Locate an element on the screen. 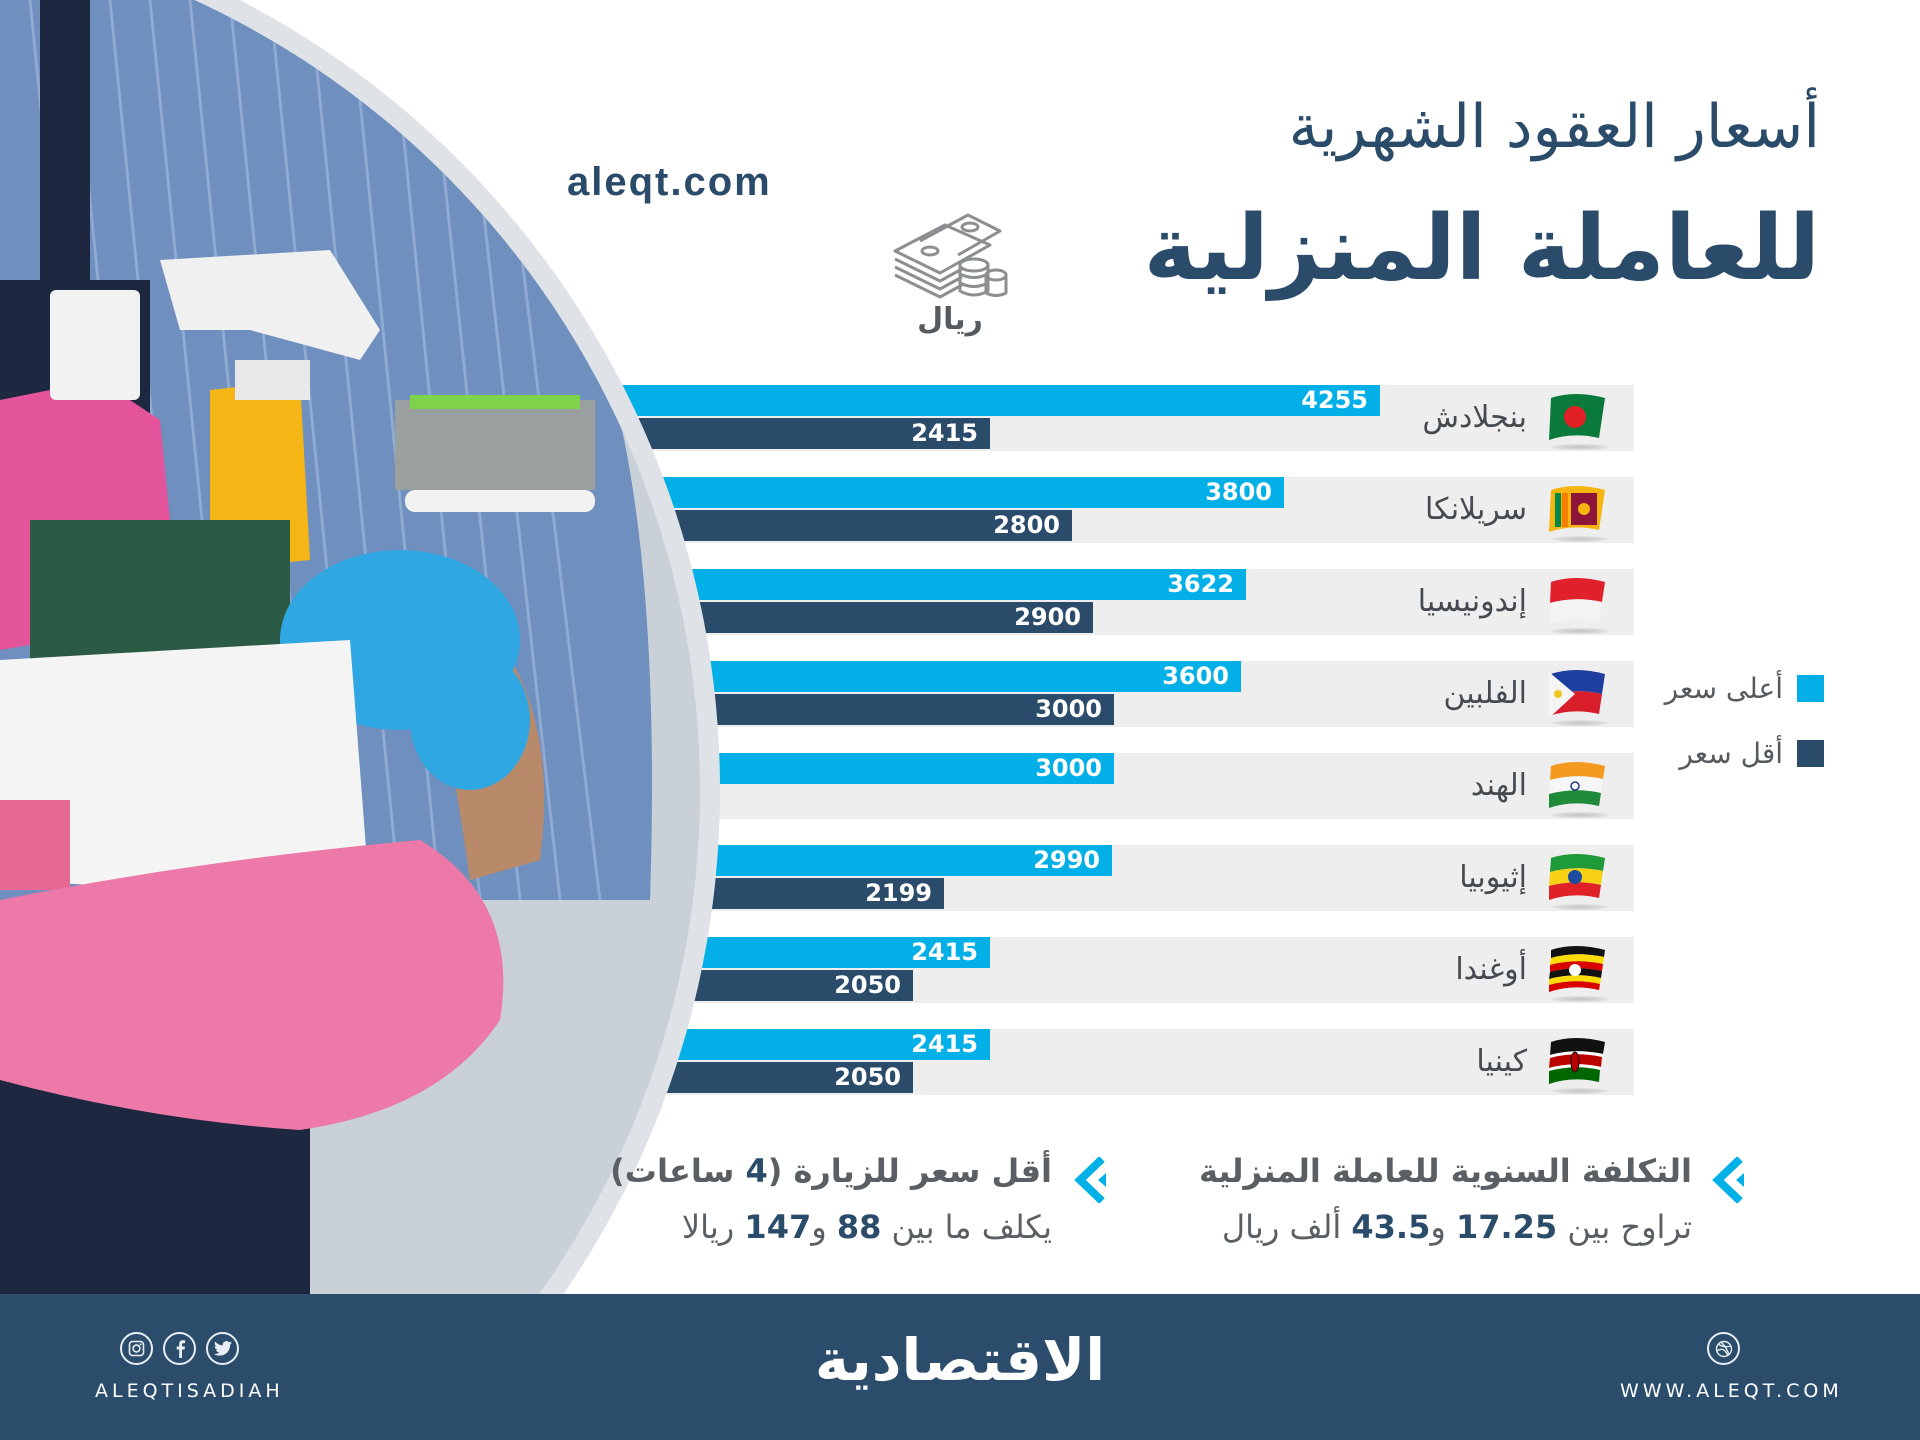  philippines-flag-icon is located at coordinates (1577, 694).